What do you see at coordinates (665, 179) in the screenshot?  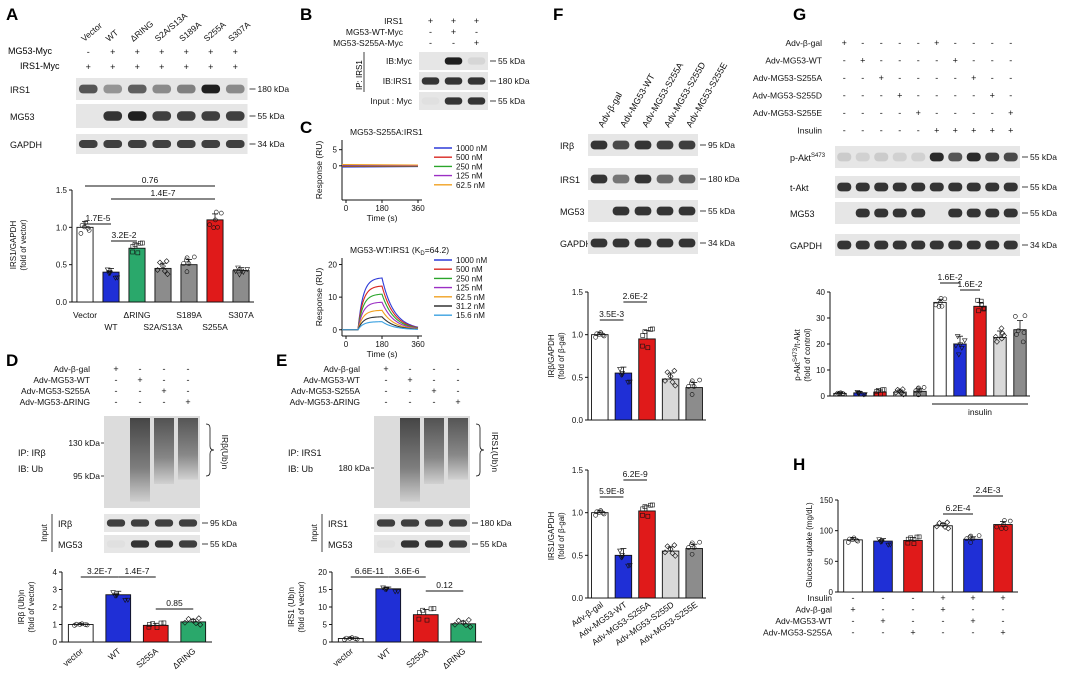 I see `blot-f-band` at bounding box center [665, 179].